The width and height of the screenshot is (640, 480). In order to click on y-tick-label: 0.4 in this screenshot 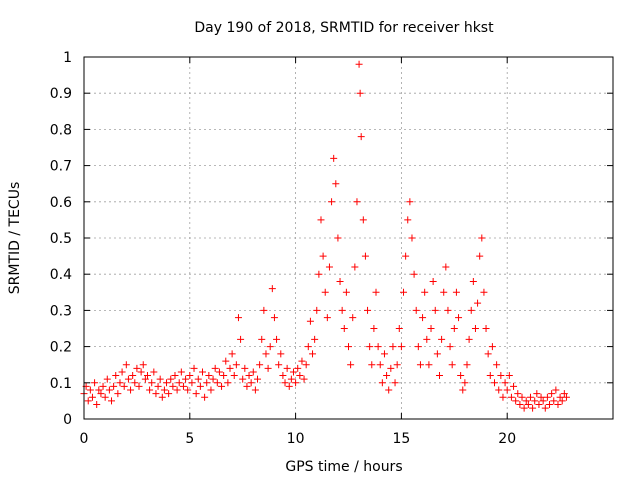, I will do `click(61, 275)`.